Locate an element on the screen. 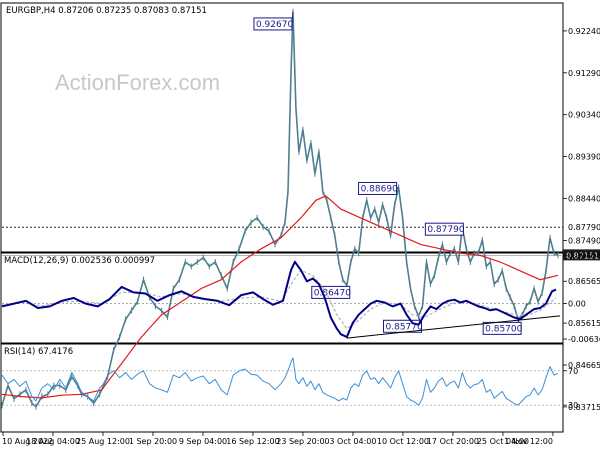 Image resolution: width=600 pixels, height=450 pixels. price-y-tick-label: 0.92240 is located at coordinates (584, 31).